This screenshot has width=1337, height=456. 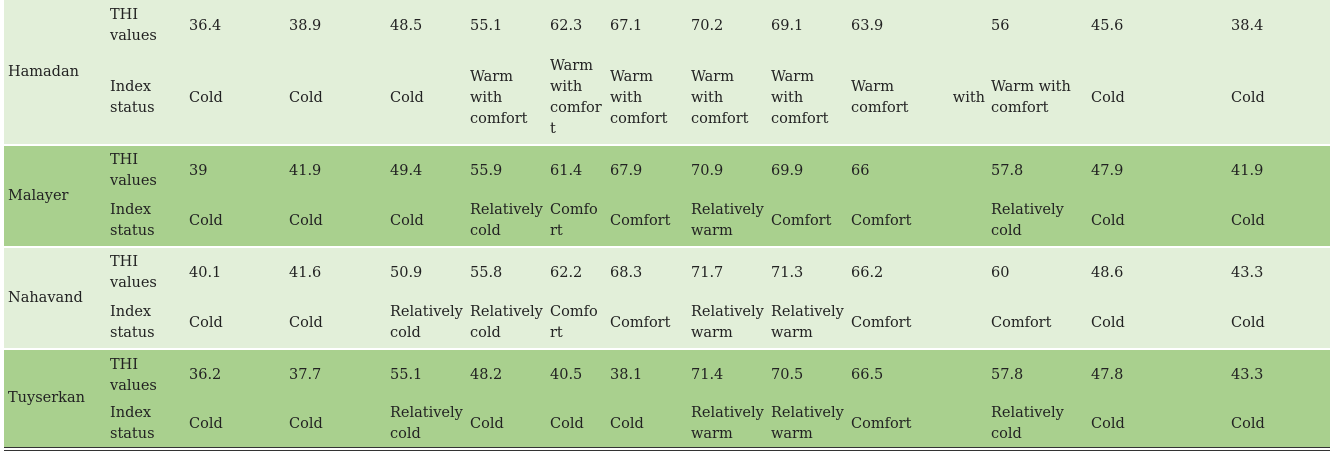 What do you see at coordinates (55, 72) in the screenshot?
I see `city-name: Hamadan` at bounding box center [55, 72].